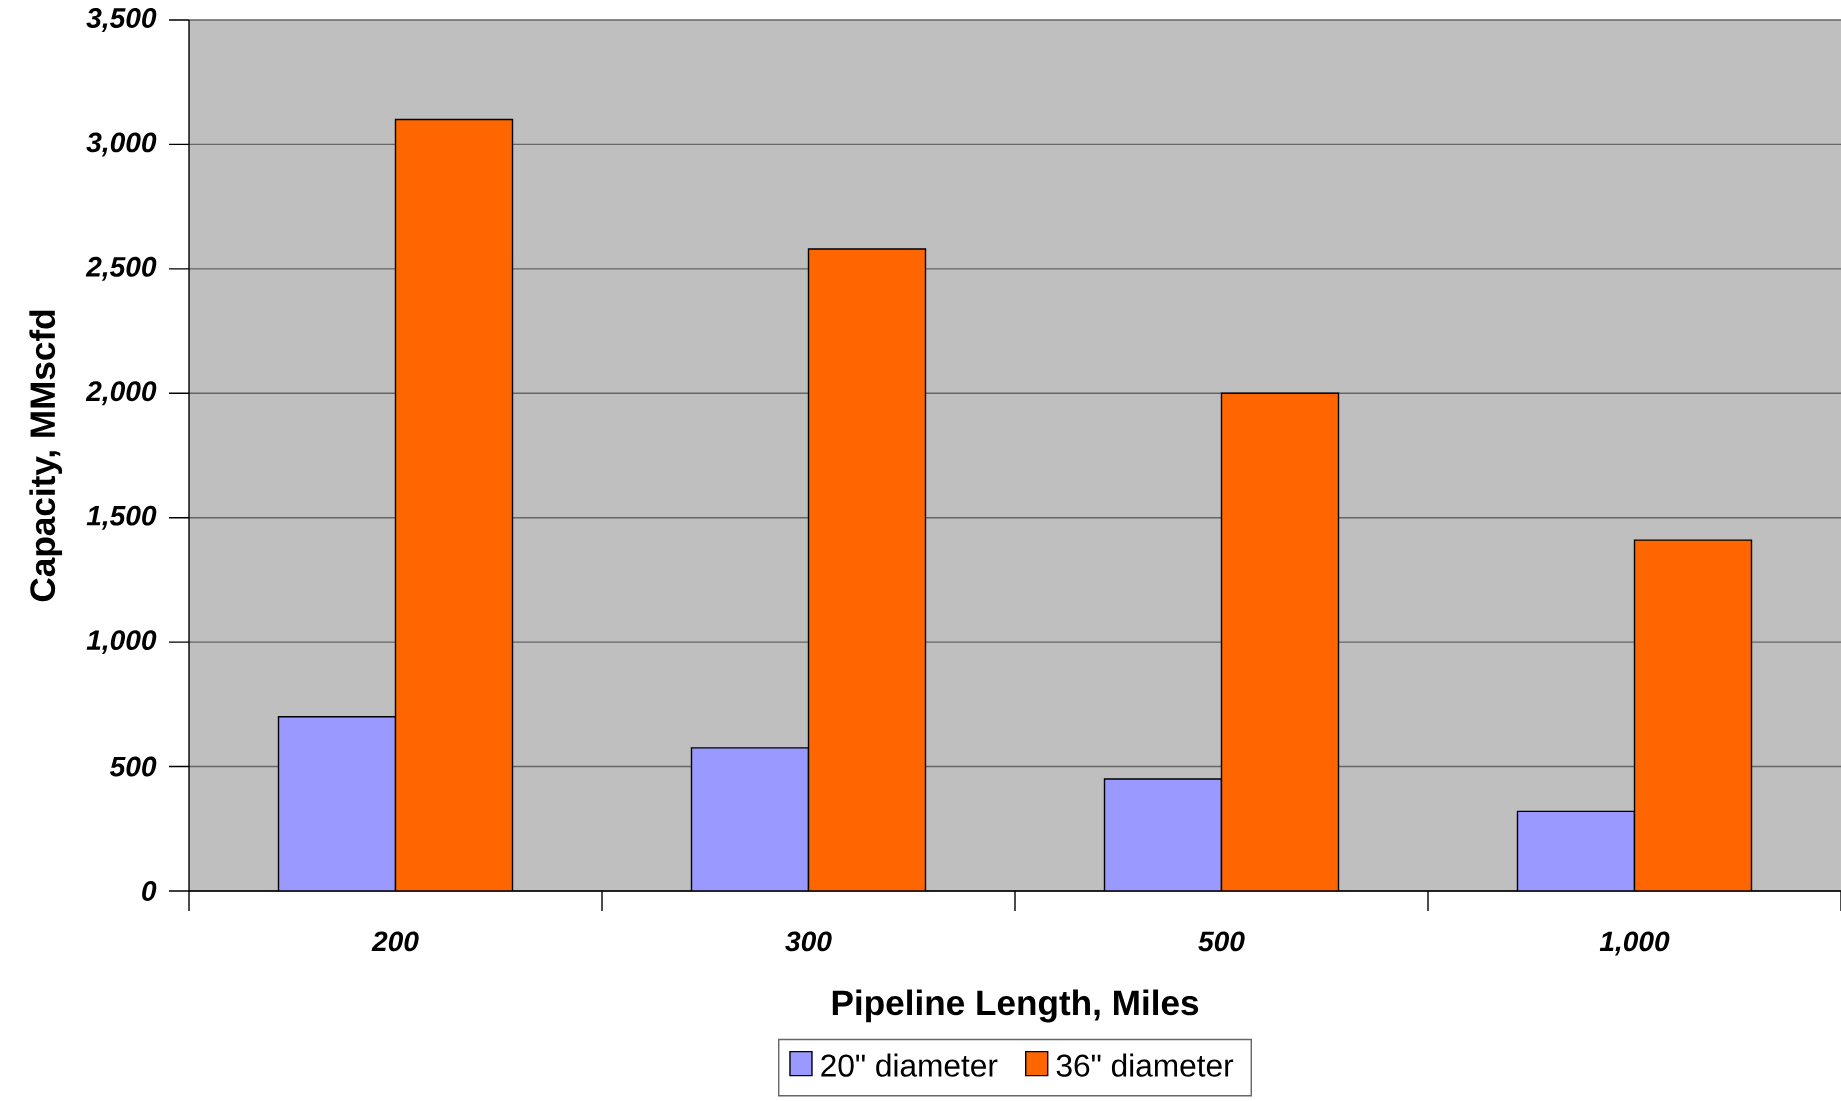 Image resolution: width=1841 pixels, height=1101 pixels. I want to click on y-axis-title: Capacity, MMscfd, so click(46, 456).